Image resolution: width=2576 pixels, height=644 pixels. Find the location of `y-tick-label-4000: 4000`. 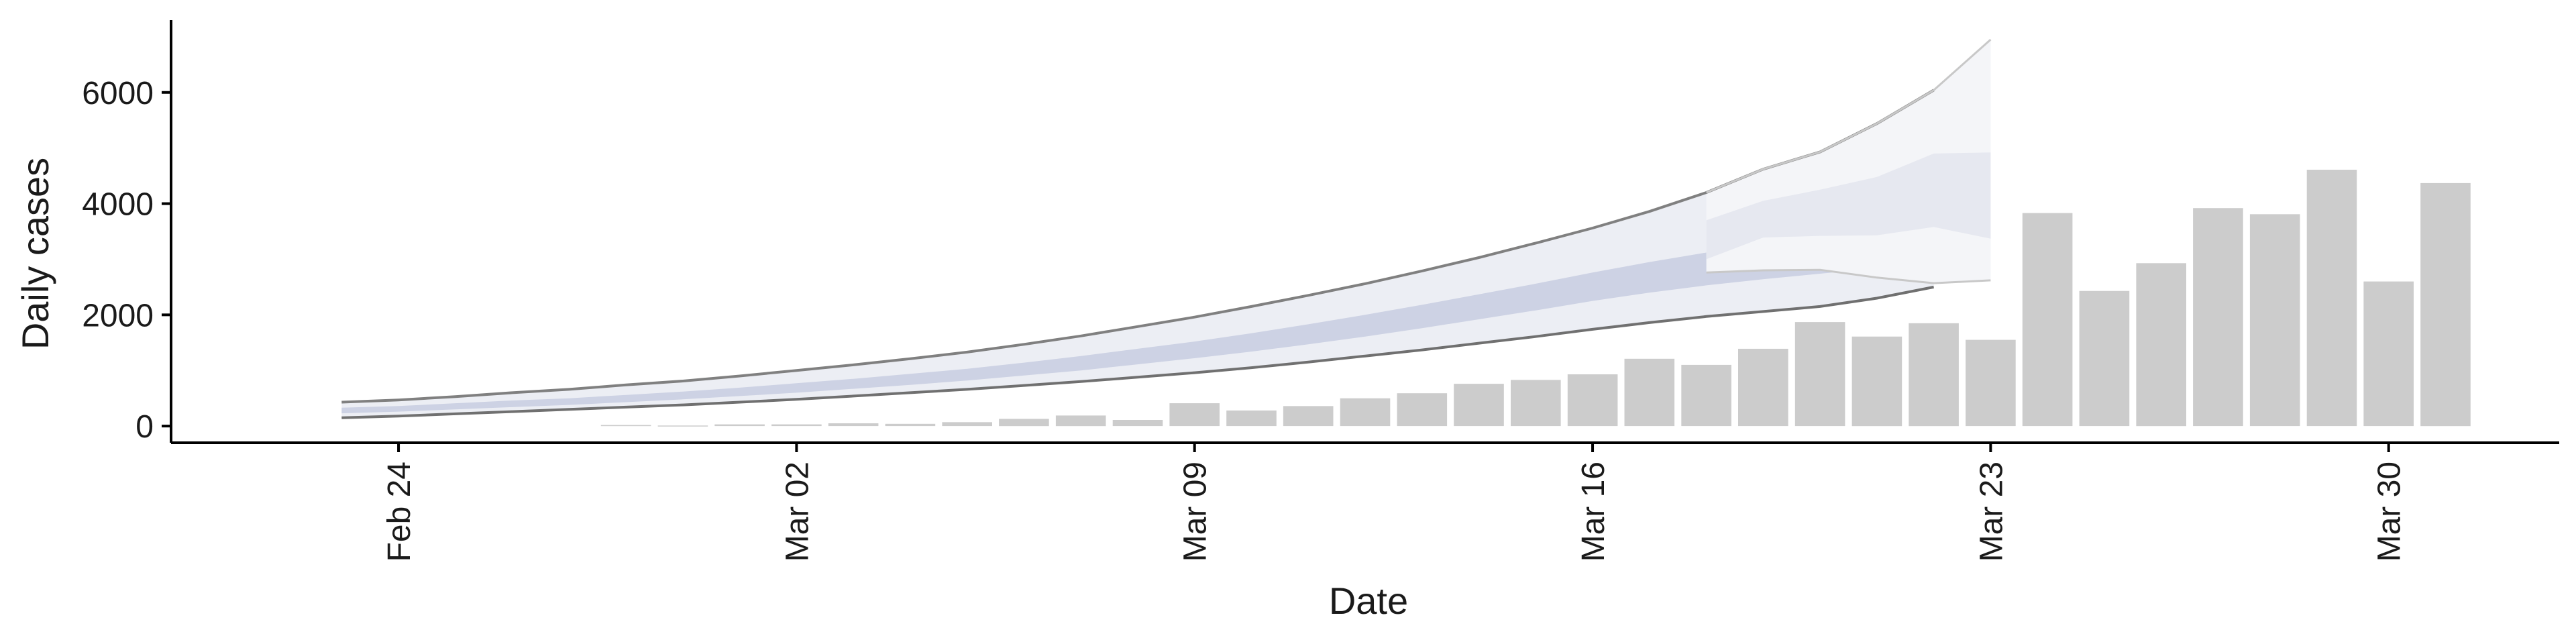

y-tick-label-4000: 4000 is located at coordinates (118, 205).